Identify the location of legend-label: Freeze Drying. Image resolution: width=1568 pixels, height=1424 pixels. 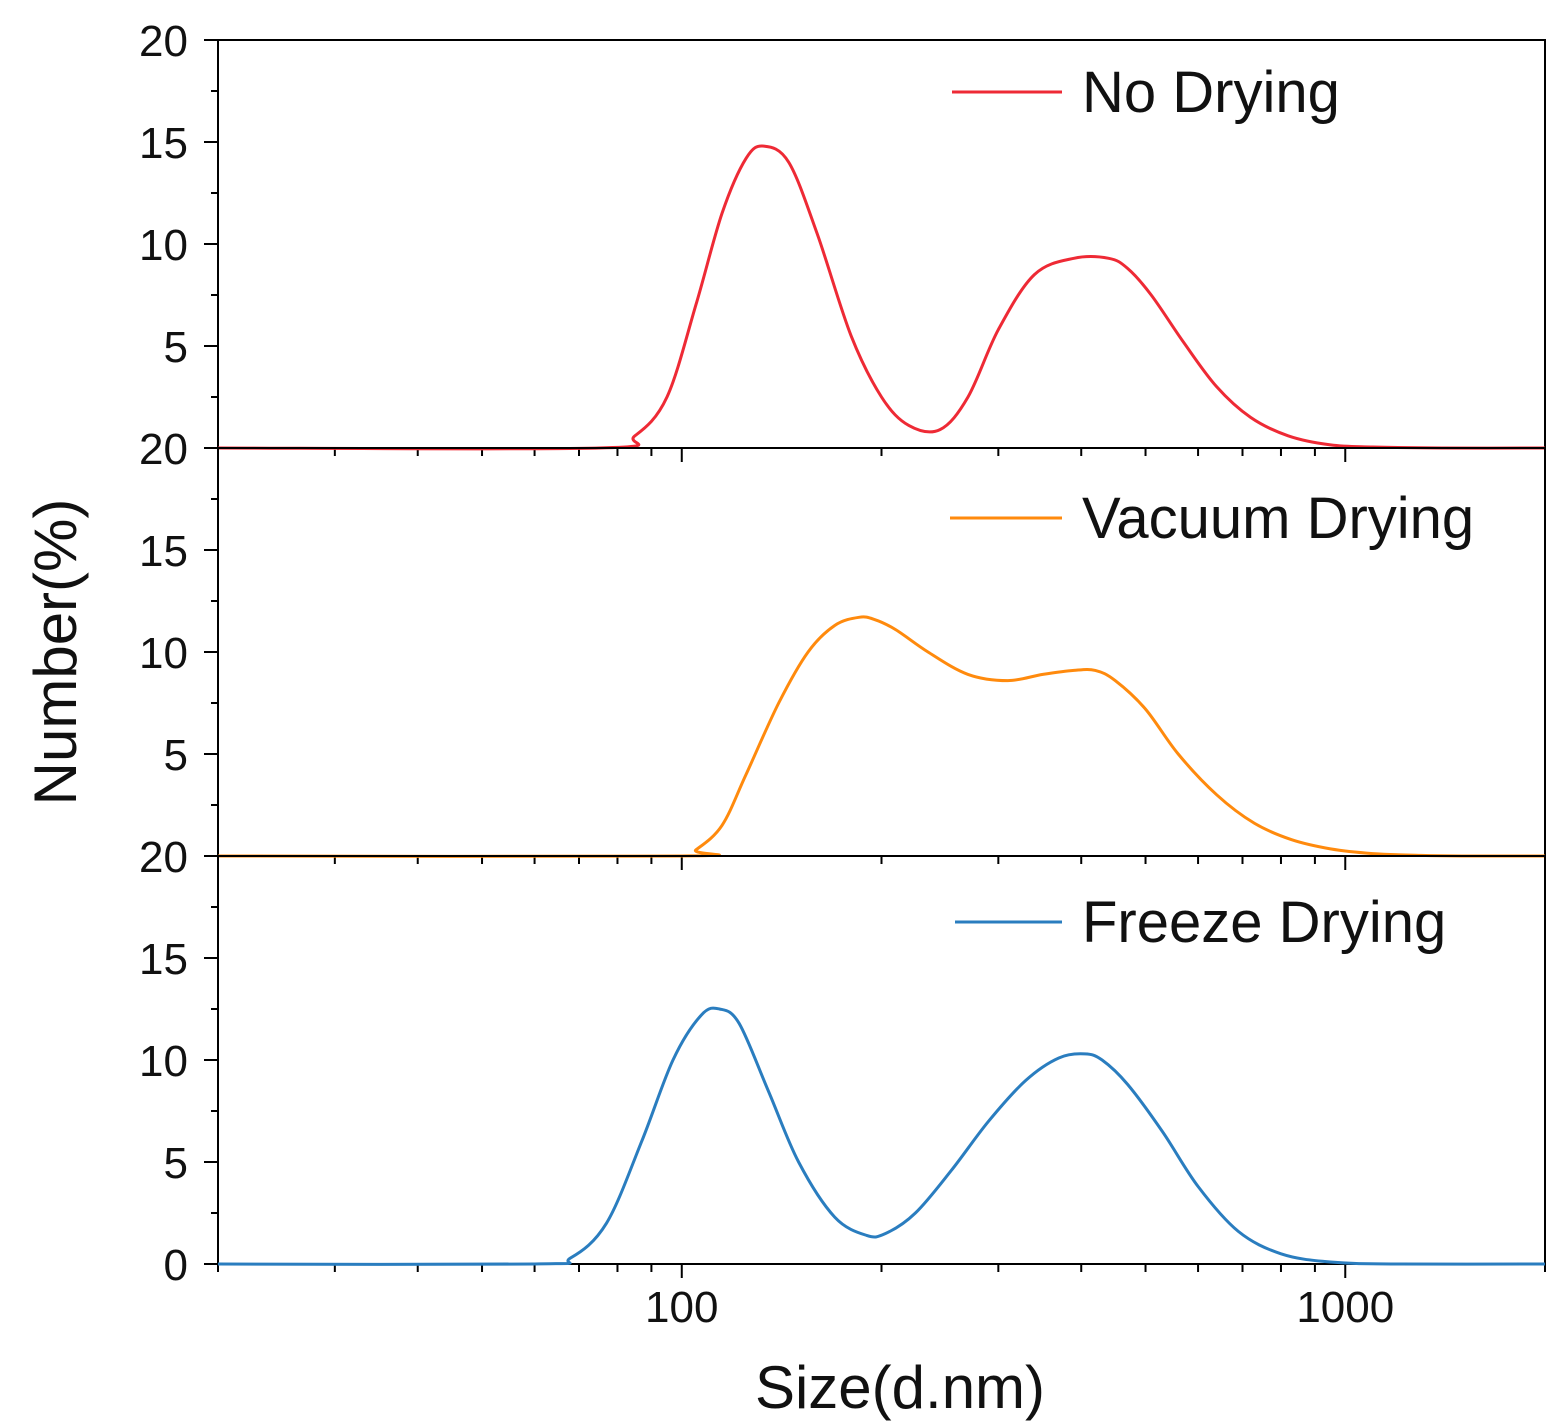
(1264, 922).